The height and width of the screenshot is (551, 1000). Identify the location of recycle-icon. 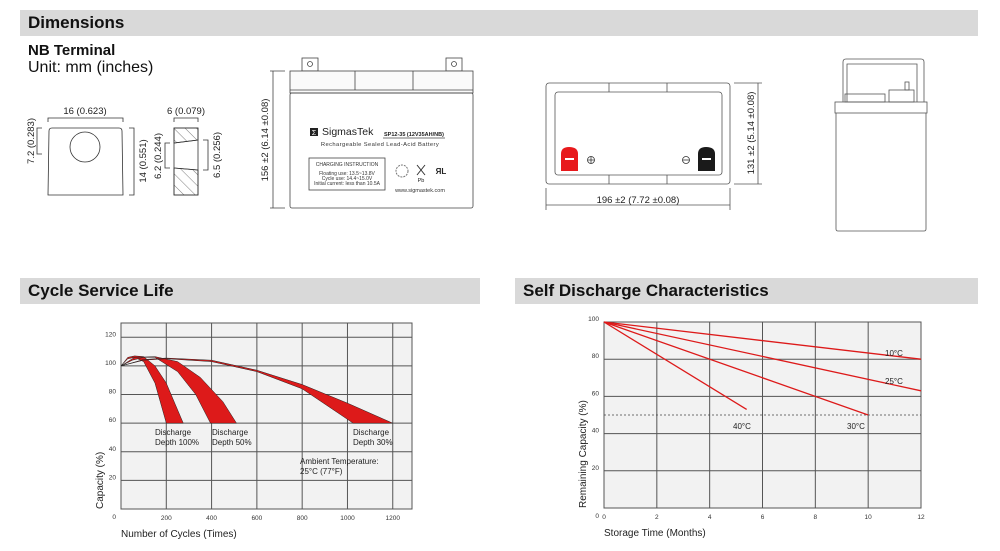
(402, 171).